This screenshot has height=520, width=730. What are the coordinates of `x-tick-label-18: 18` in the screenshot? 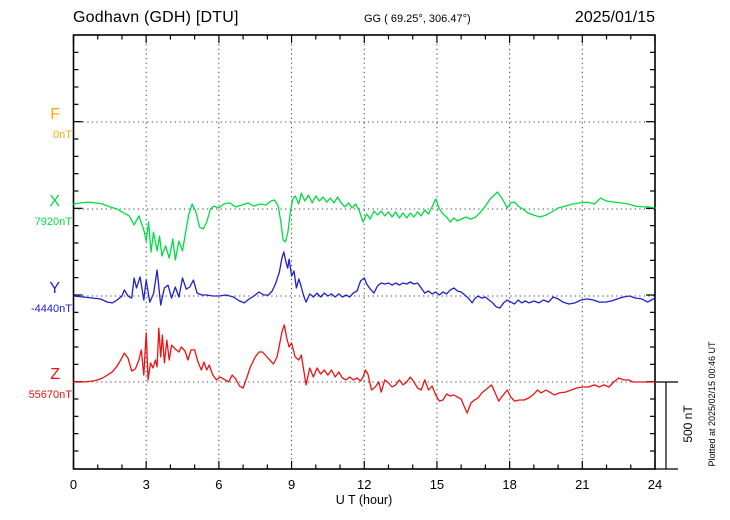 It's located at (509, 484).